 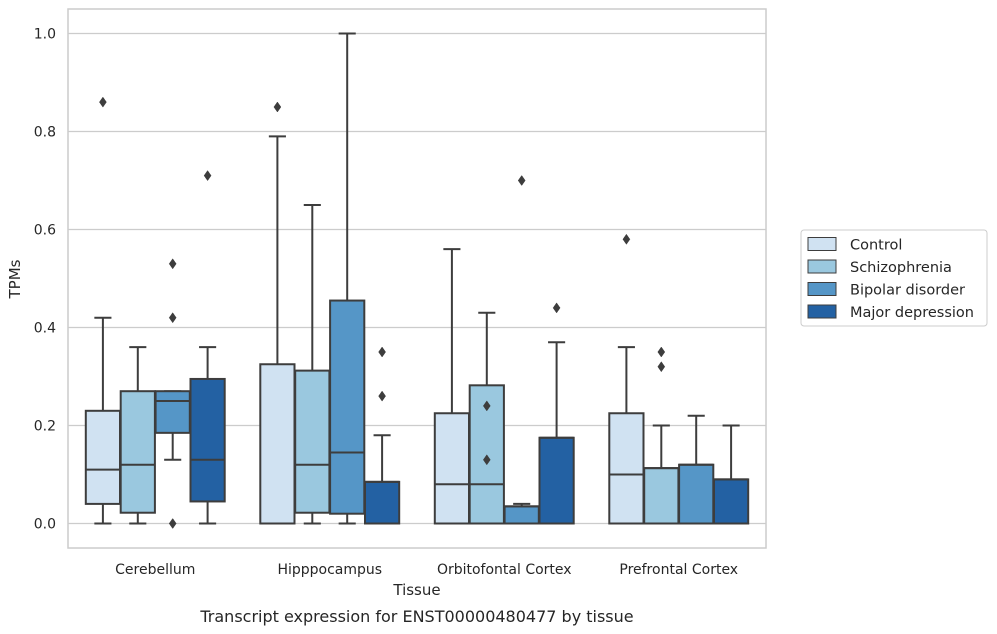 What do you see at coordinates (45, 525) in the screenshot?
I see `y-tick-label: 0.0` at bounding box center [45, 525].